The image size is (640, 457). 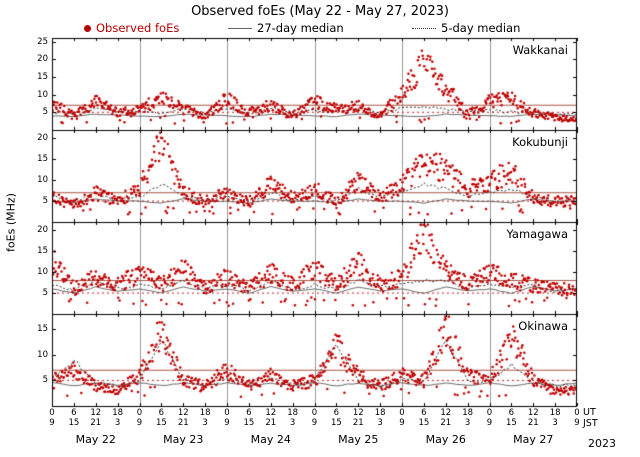 I want to click on dotted-line-marker-icon, so click(x=424, y=28).